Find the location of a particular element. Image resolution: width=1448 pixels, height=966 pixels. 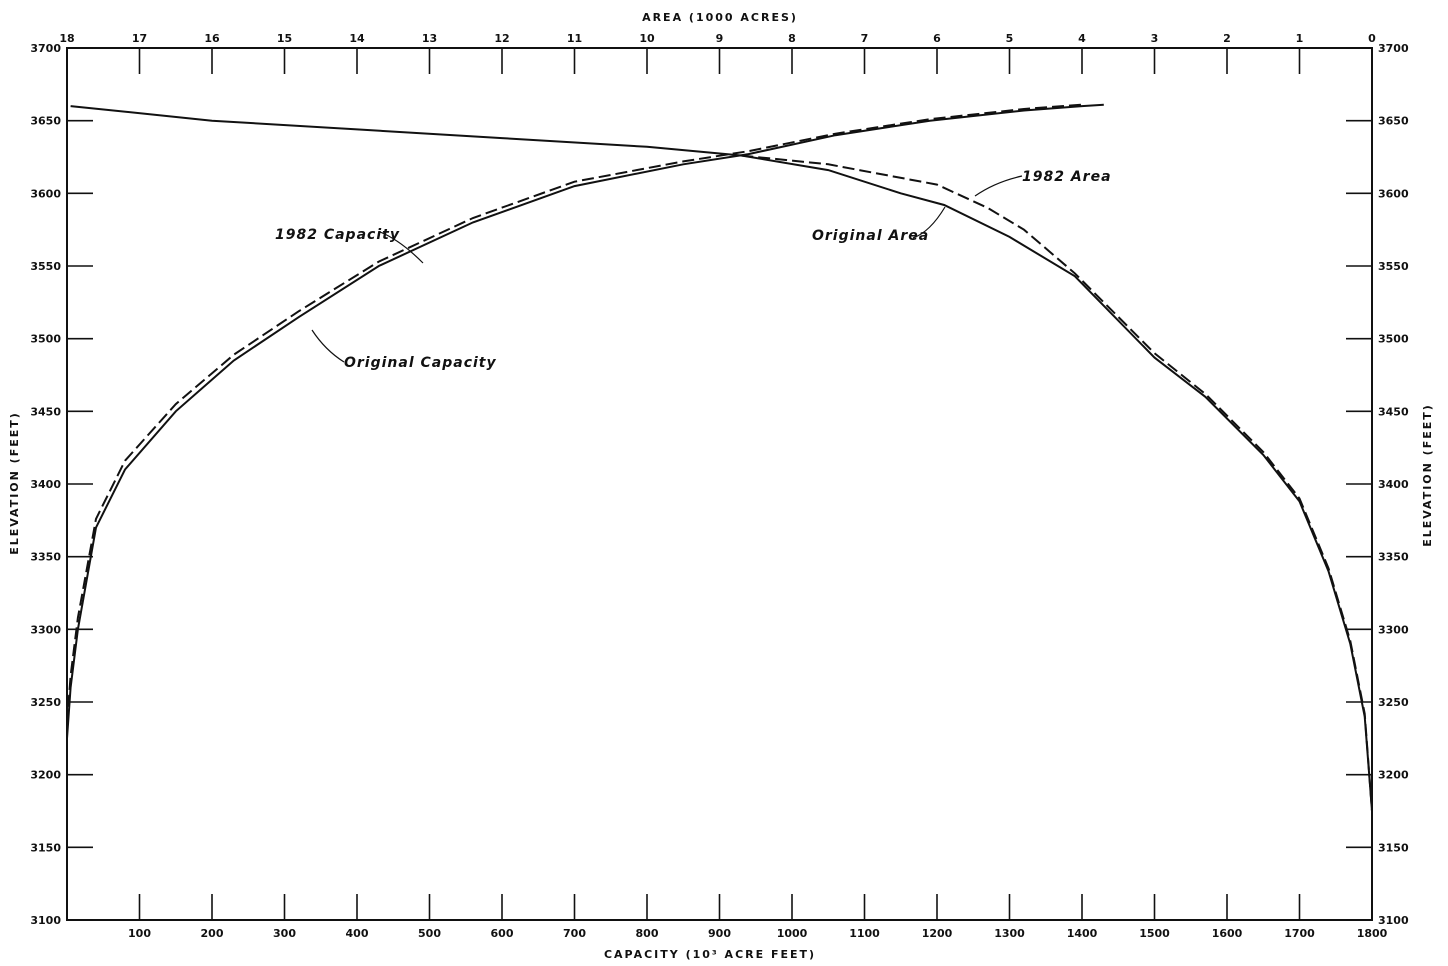

bottom-tick-label: 1400 is located at coordinates (1082, 933).